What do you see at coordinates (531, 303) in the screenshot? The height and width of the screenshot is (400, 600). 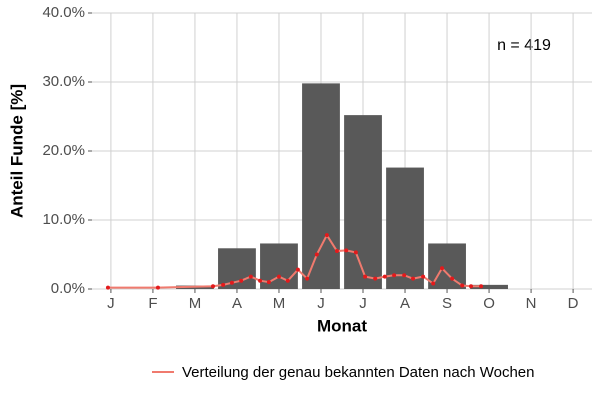 I see `x-tick-label: N` at bounding box center [531, 303].